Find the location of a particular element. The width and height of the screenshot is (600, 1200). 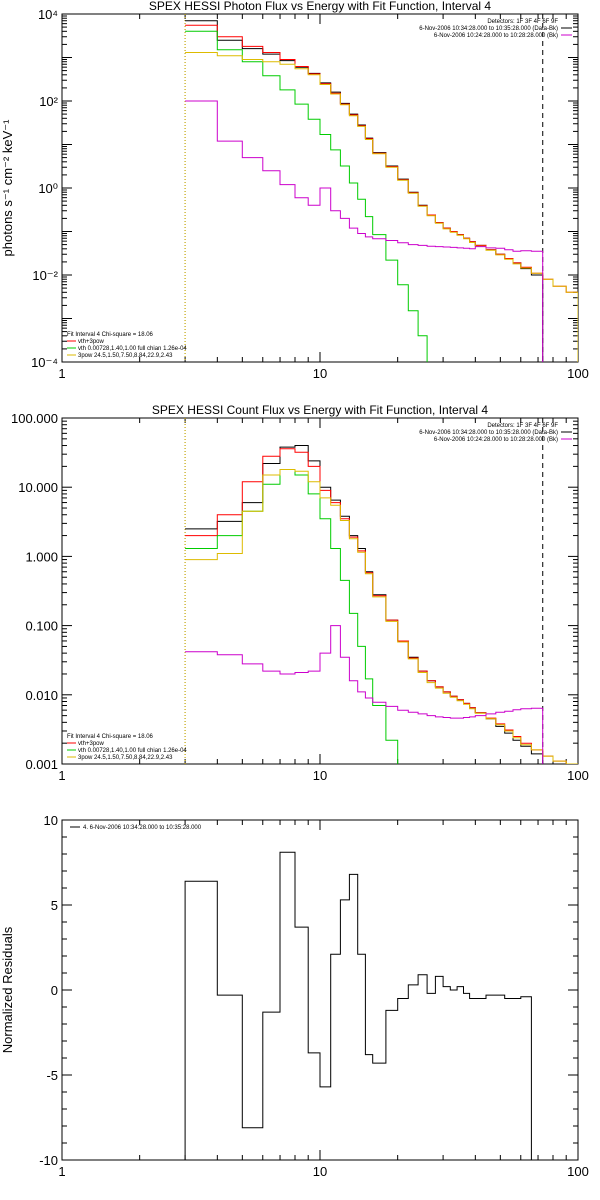

panel-1-legend-text: Fit Interval 4 Chi-square = 18.06 is located at coordinates (110, 335).